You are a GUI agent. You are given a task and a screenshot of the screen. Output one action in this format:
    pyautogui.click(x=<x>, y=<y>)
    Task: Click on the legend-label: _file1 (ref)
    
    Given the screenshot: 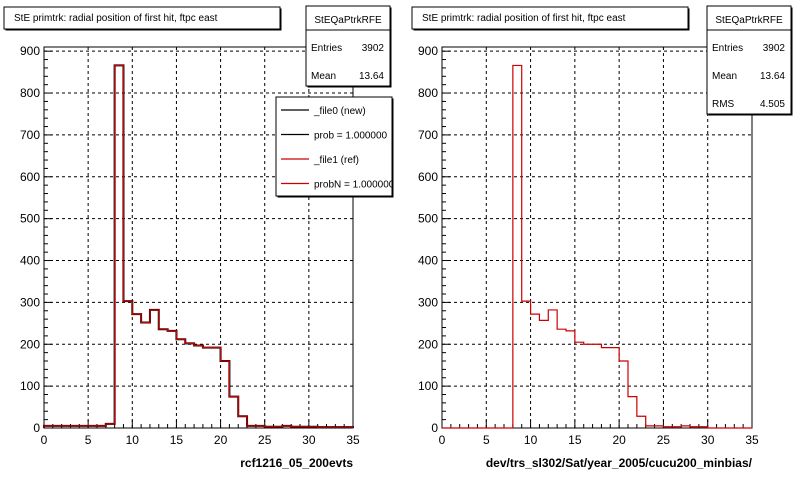 What is the action you would take?
    pyautogui.click(x=336, y=160)
    